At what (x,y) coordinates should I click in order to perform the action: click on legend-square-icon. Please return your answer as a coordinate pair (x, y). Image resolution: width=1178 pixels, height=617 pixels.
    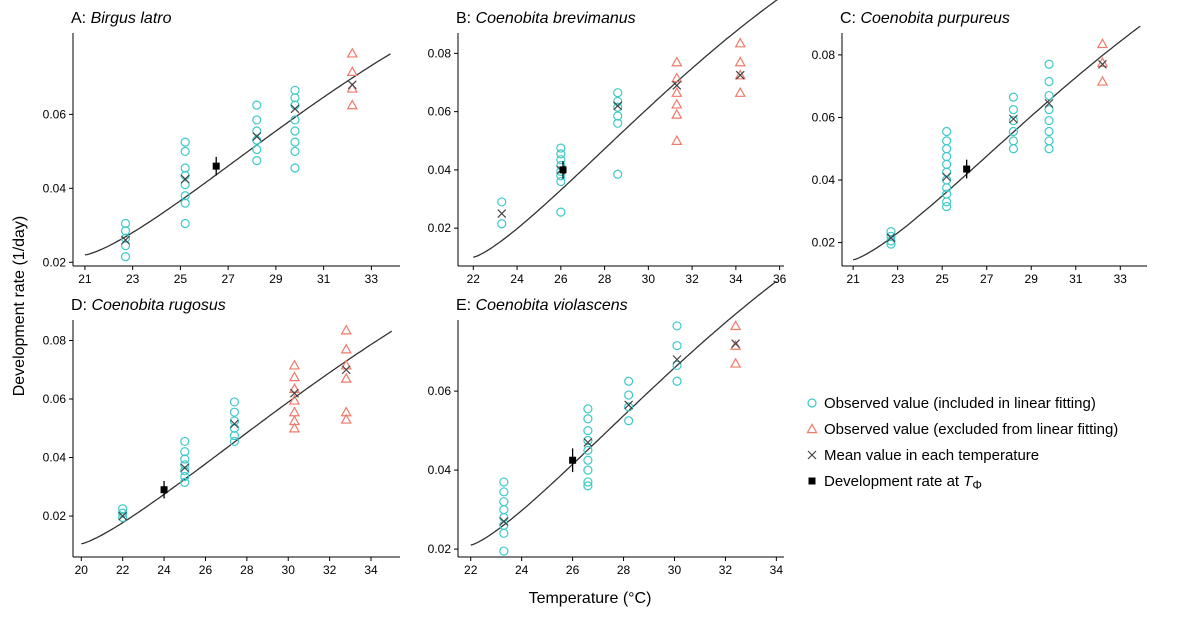
    Looking at the image, I should click on (812, 481).